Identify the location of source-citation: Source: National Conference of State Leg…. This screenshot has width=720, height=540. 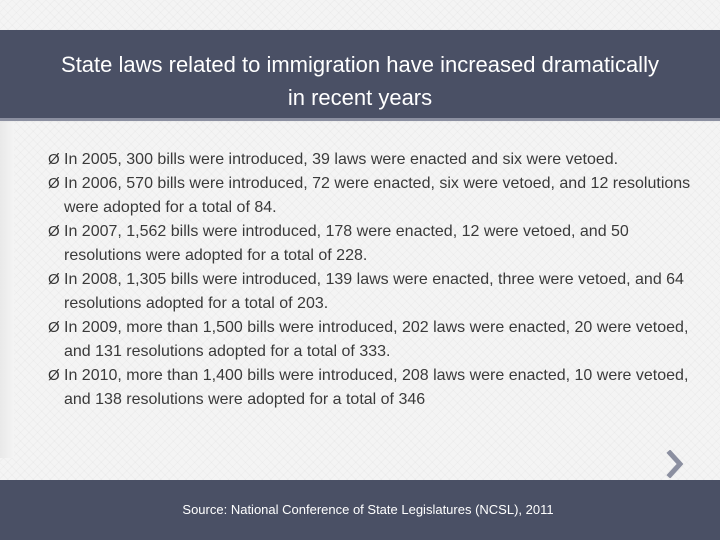
(368, 509).